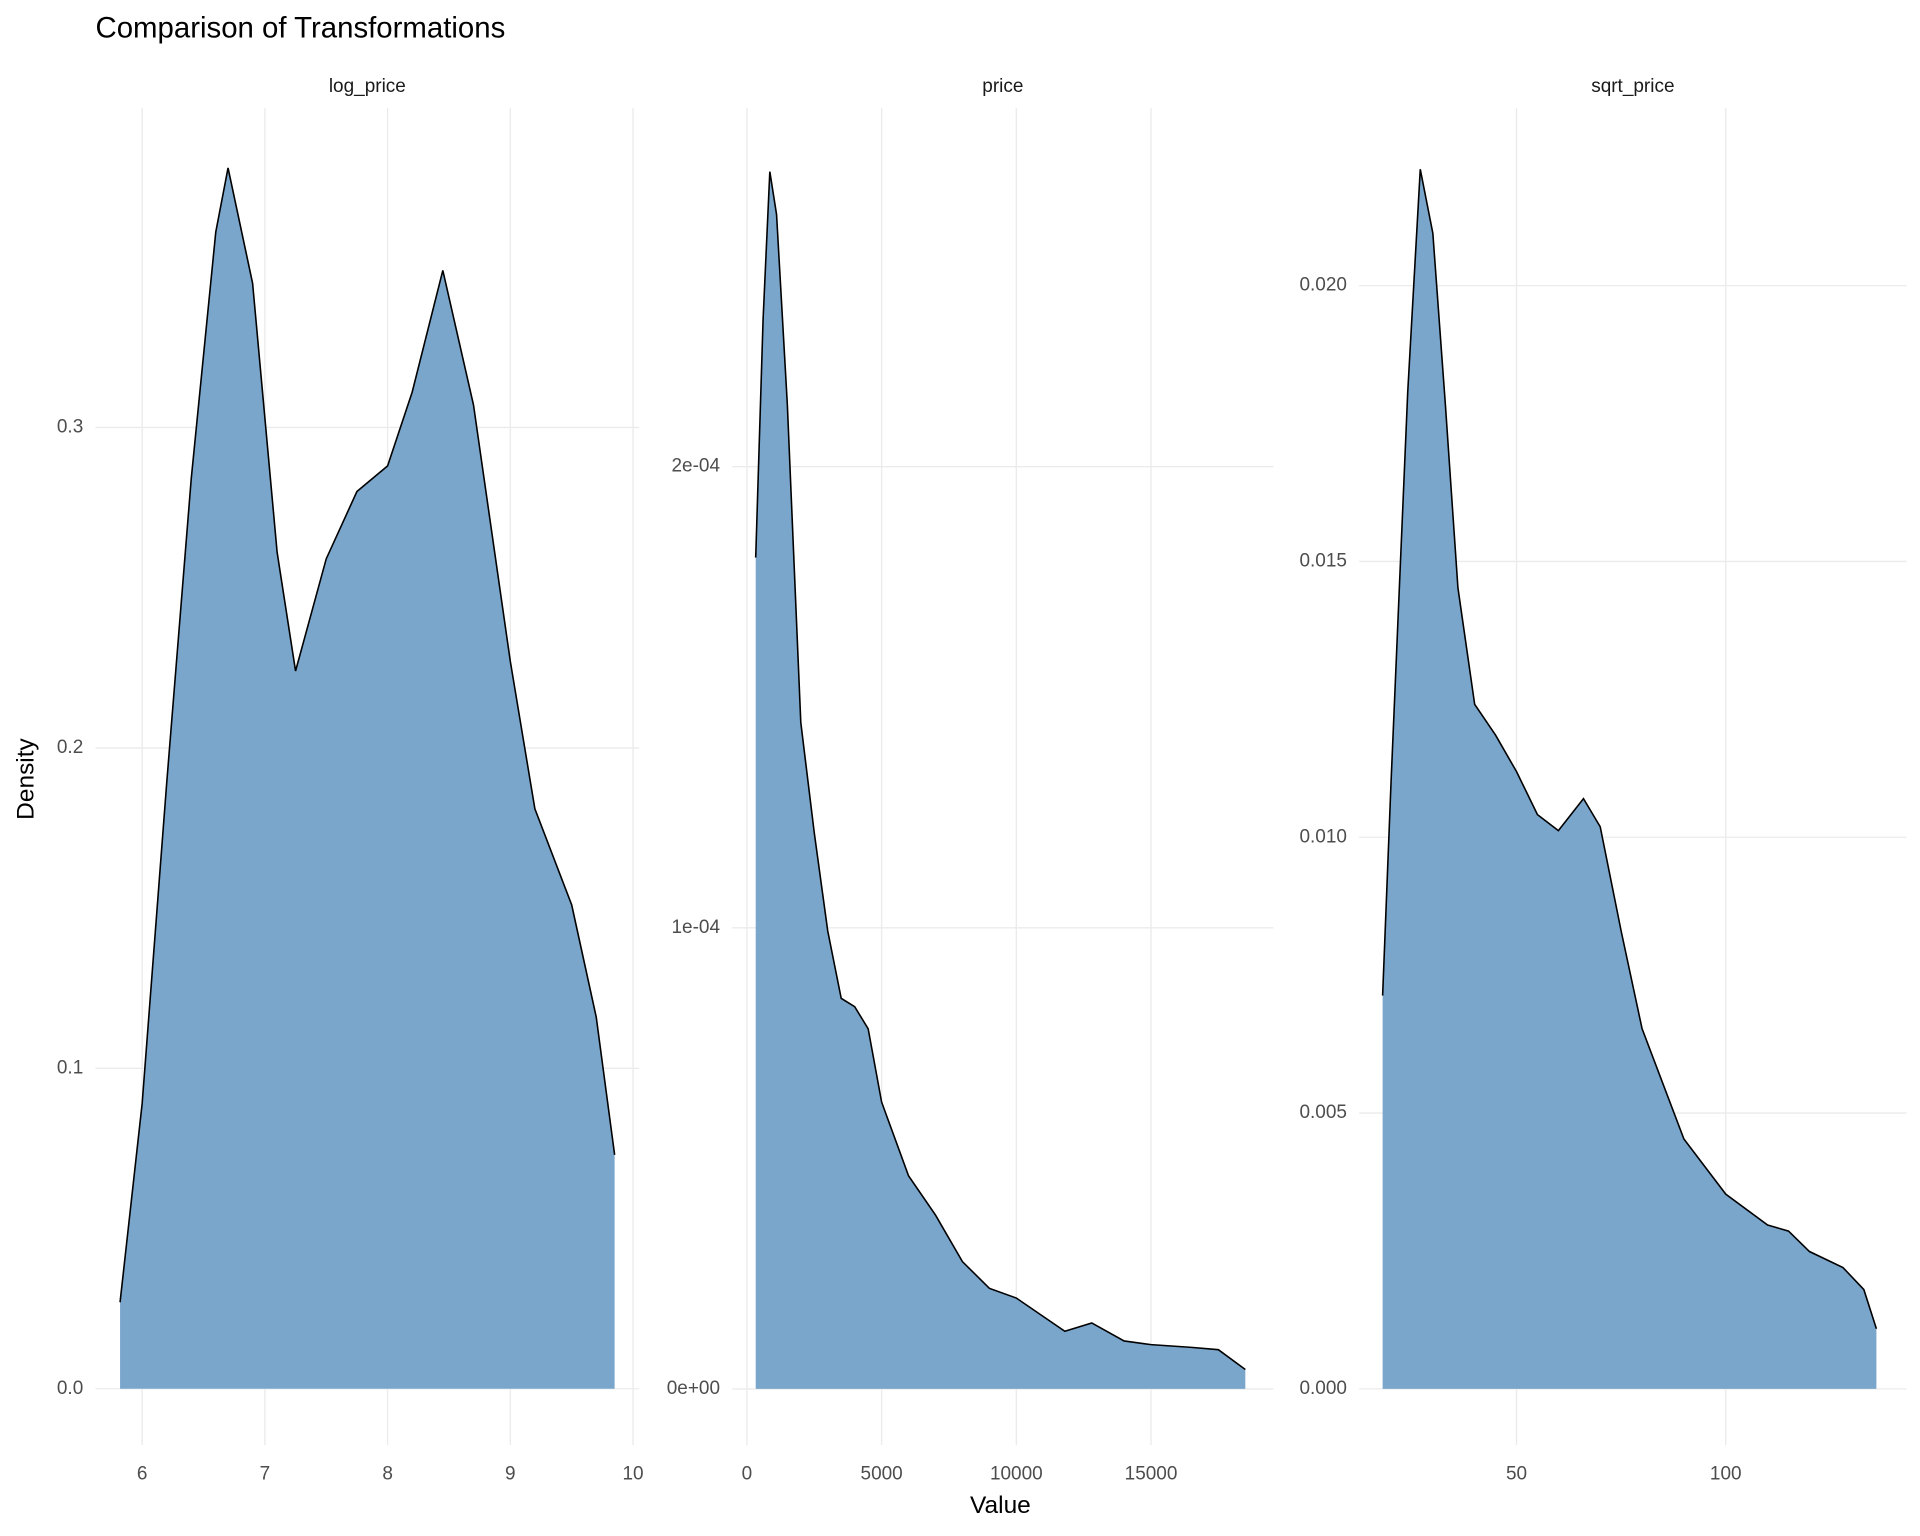 The image size is (1920, 1536). I want to click on x-tick-label: 100, so click(1726, 1474).